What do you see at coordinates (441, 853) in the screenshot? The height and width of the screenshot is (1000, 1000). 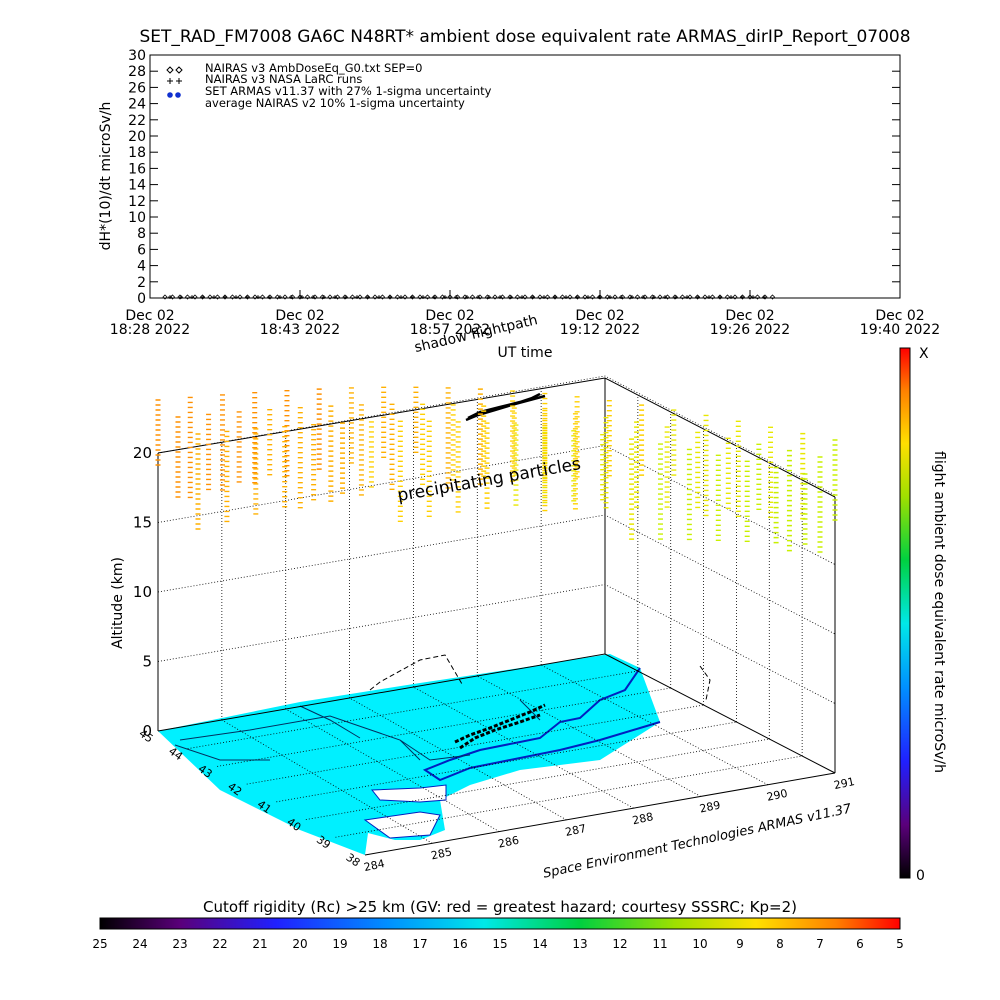 I see `longitude-tick-label: 285` at bounding box center [441, 853].